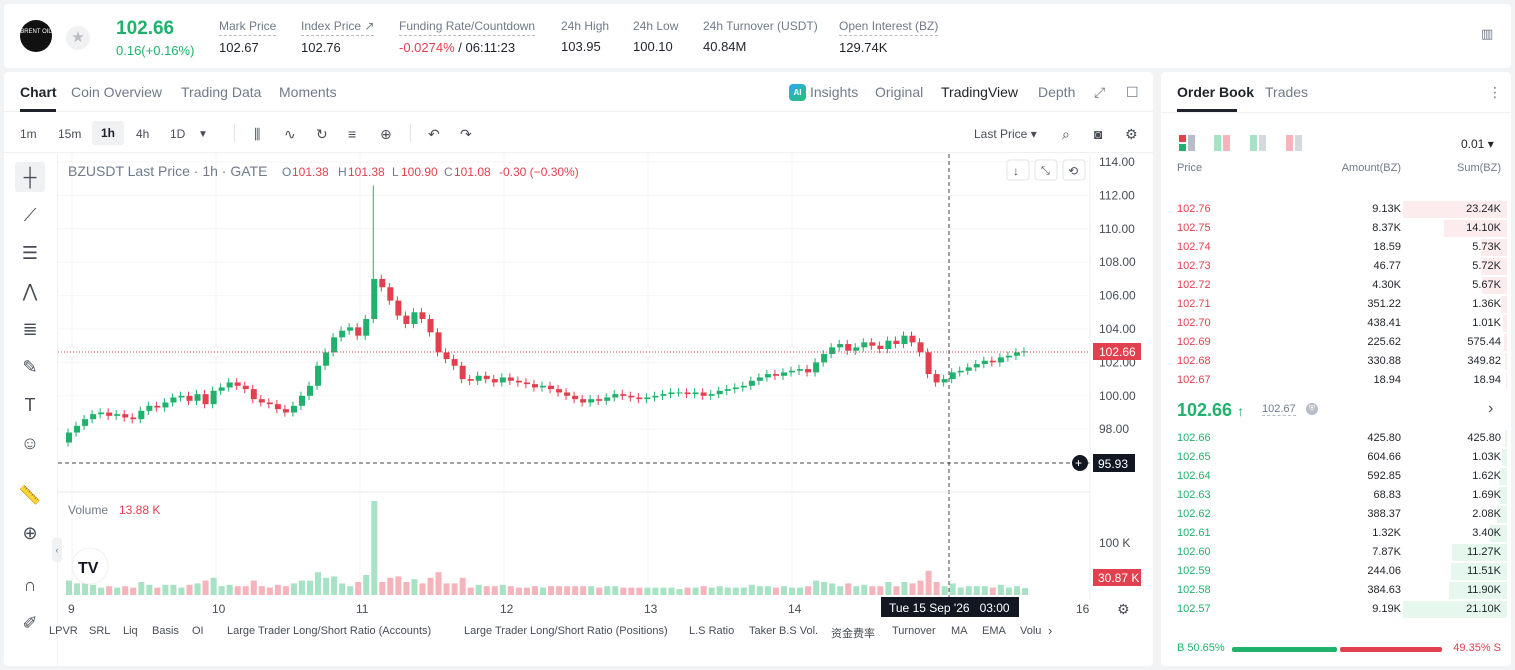  I want to click on redo-icon: ↷, so click(466, 134).